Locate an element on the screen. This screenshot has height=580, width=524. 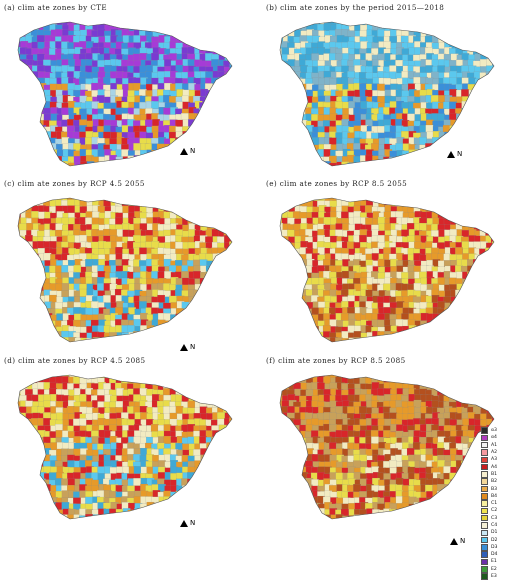
panel-title: (c) clim ate zones by RCP 4.5 2055 is located at coordinates (74, 183).